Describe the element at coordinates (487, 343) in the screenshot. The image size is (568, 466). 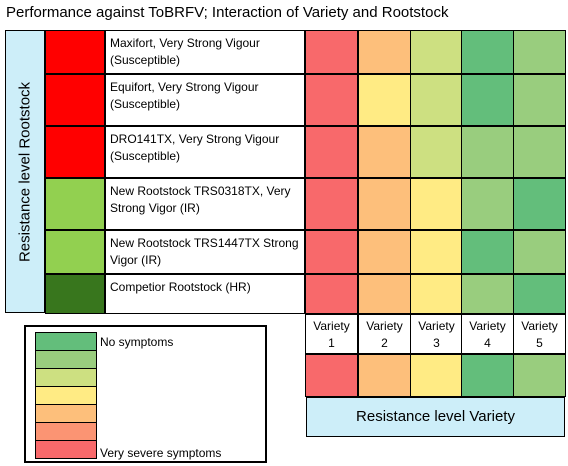
I see `variety-header-number: 4` at that location.